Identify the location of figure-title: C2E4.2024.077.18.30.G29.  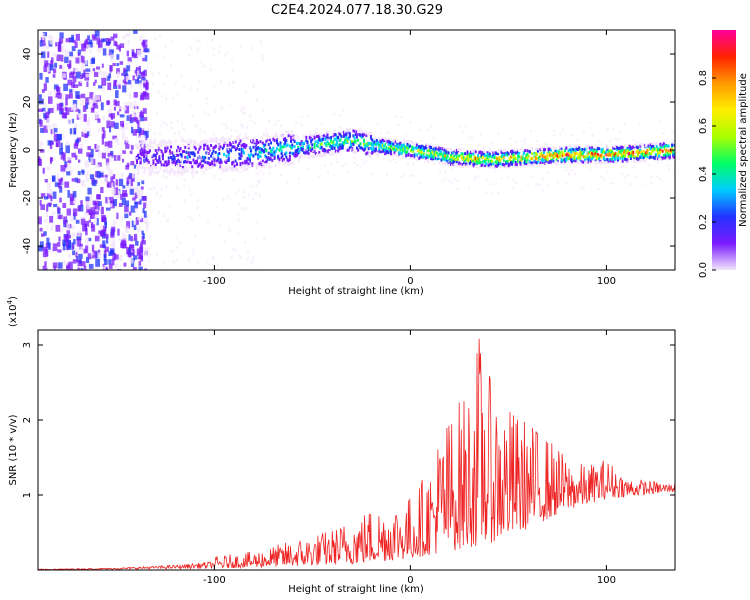
(357, 10).